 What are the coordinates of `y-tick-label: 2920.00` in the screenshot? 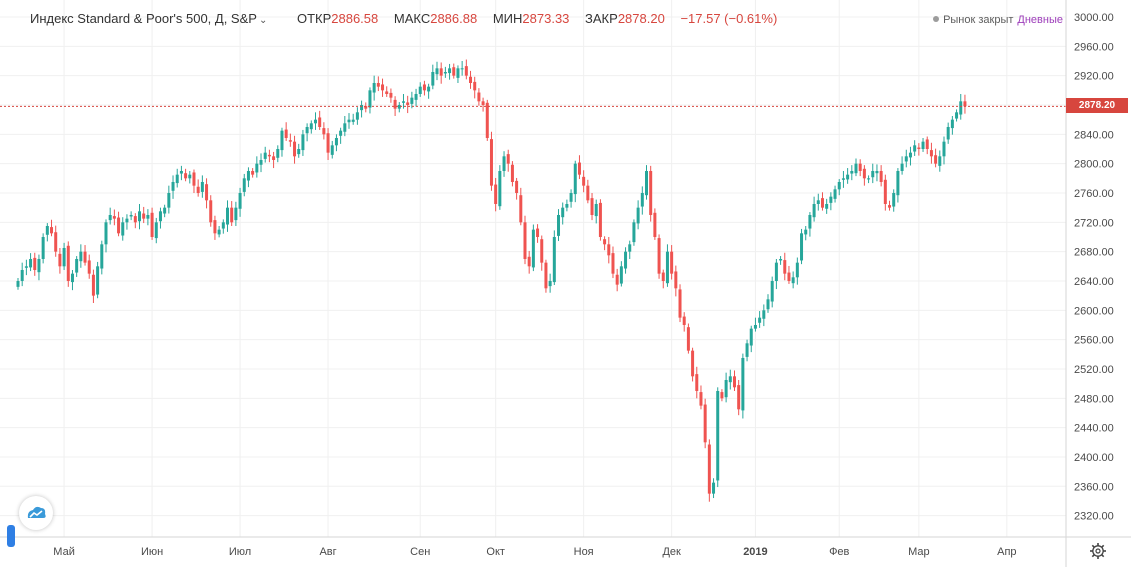 It's located at (1094, 77).